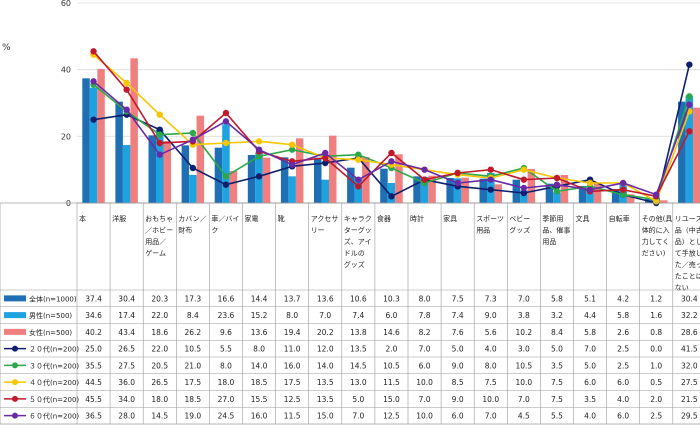 The image size is (700, 429). What do you see at coordinates (491, 298) in the screenshot?
I see `data-label: 7.3` at bounding box center [491, 298].